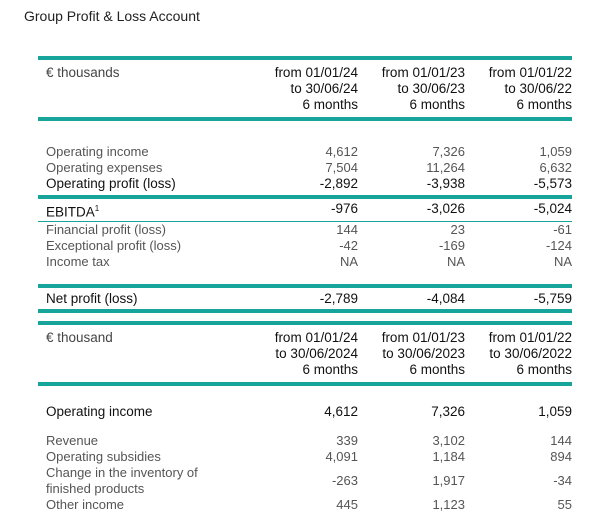 This screenshot has height=517, width=600. What do you see at coordinates (305, 285) in the screenshot?
I see `net-profit-top-rule` at bounding box center [305, 285].